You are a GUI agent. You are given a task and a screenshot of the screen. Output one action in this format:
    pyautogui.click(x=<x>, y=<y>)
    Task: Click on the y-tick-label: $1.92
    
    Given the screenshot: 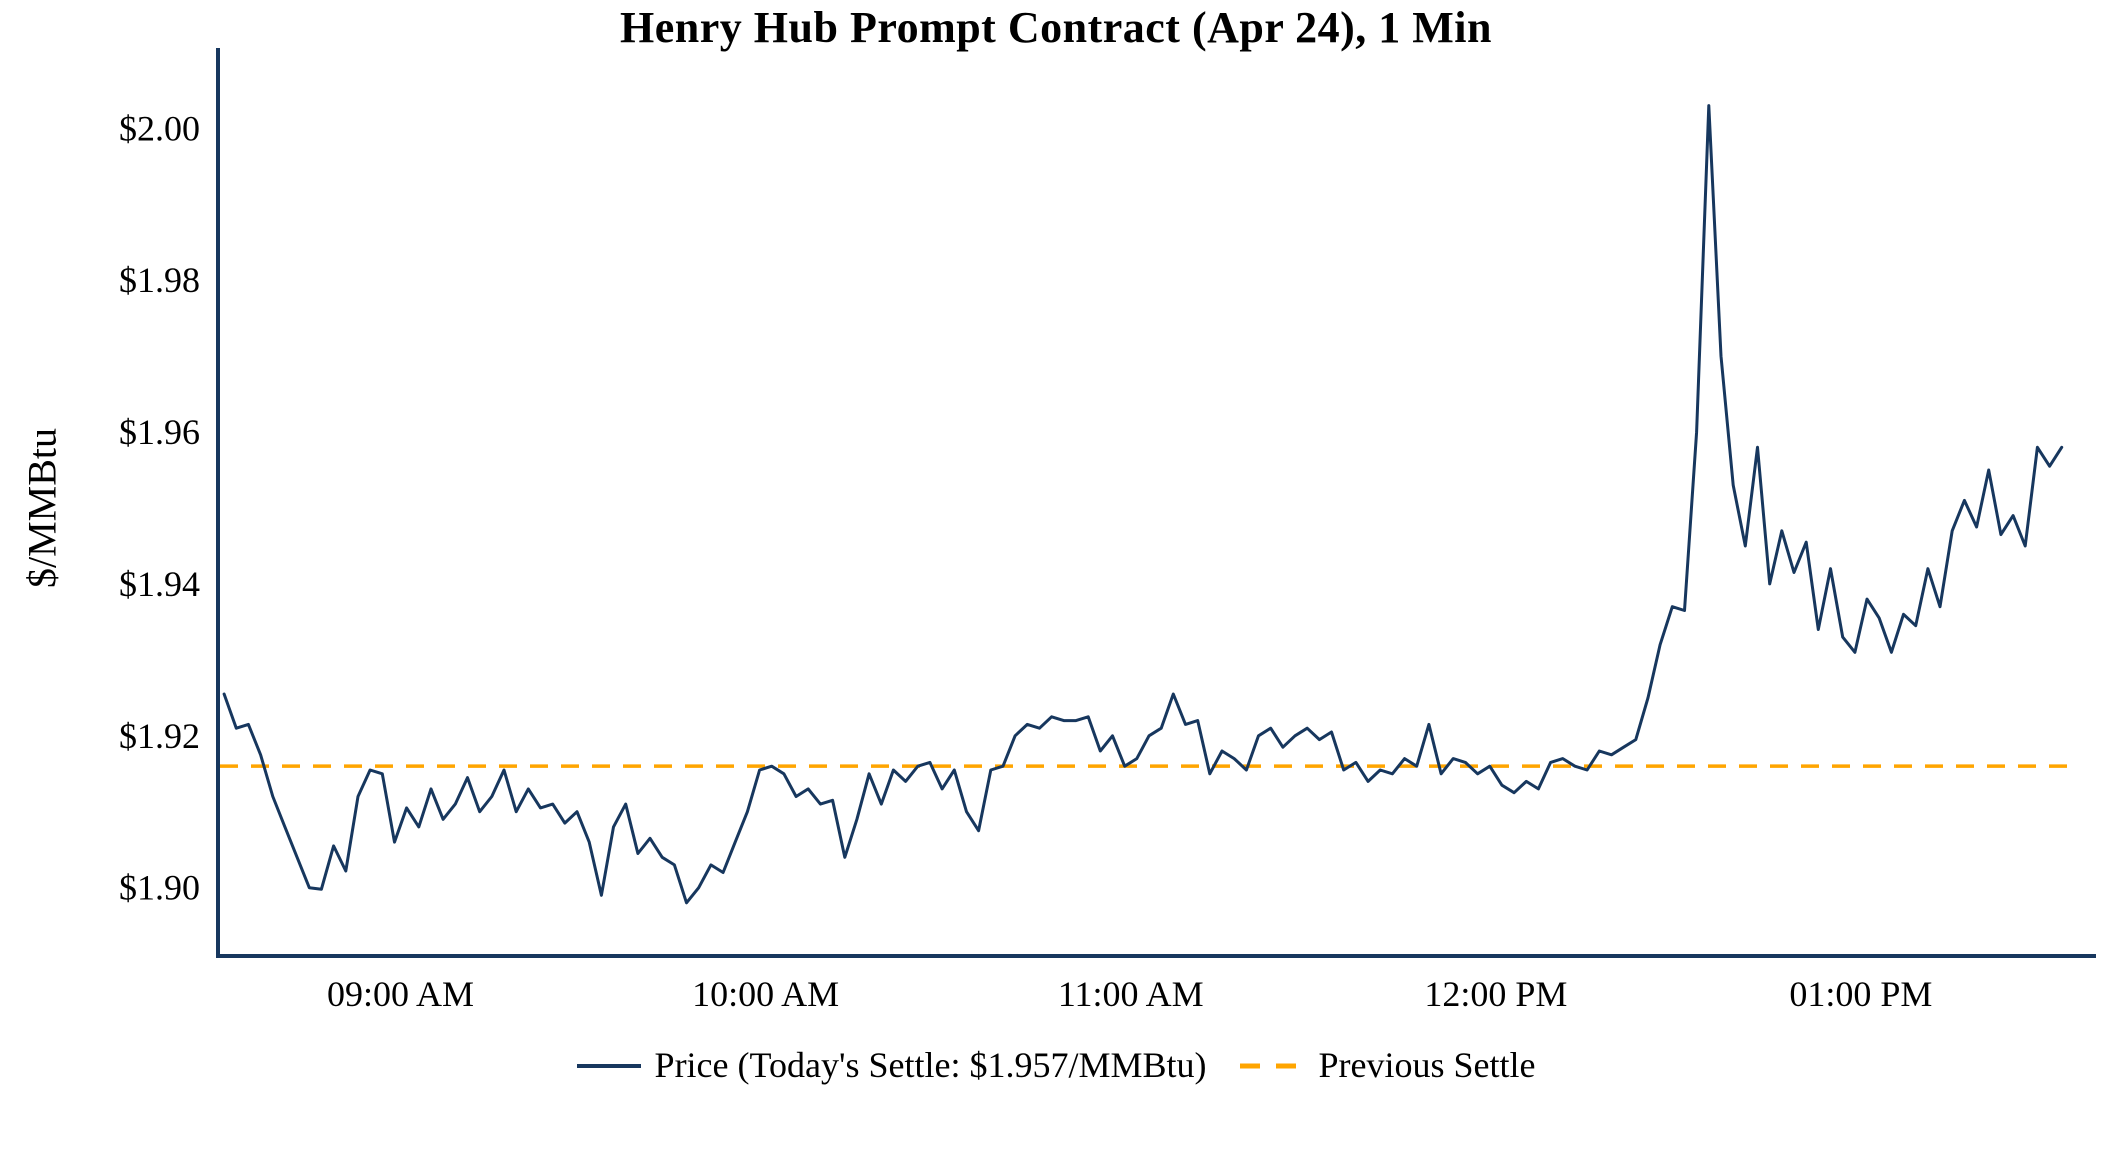 What is the action you would take?
    pyautogui.click(x=159, y=736)
    